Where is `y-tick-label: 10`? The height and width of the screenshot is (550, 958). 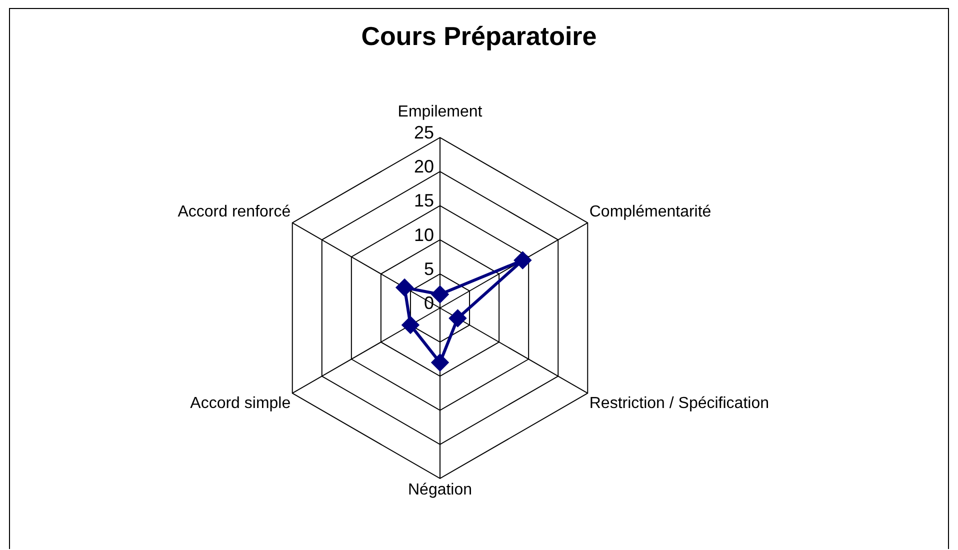
y-tick-label: 10 is located at coordinates (424, 234).